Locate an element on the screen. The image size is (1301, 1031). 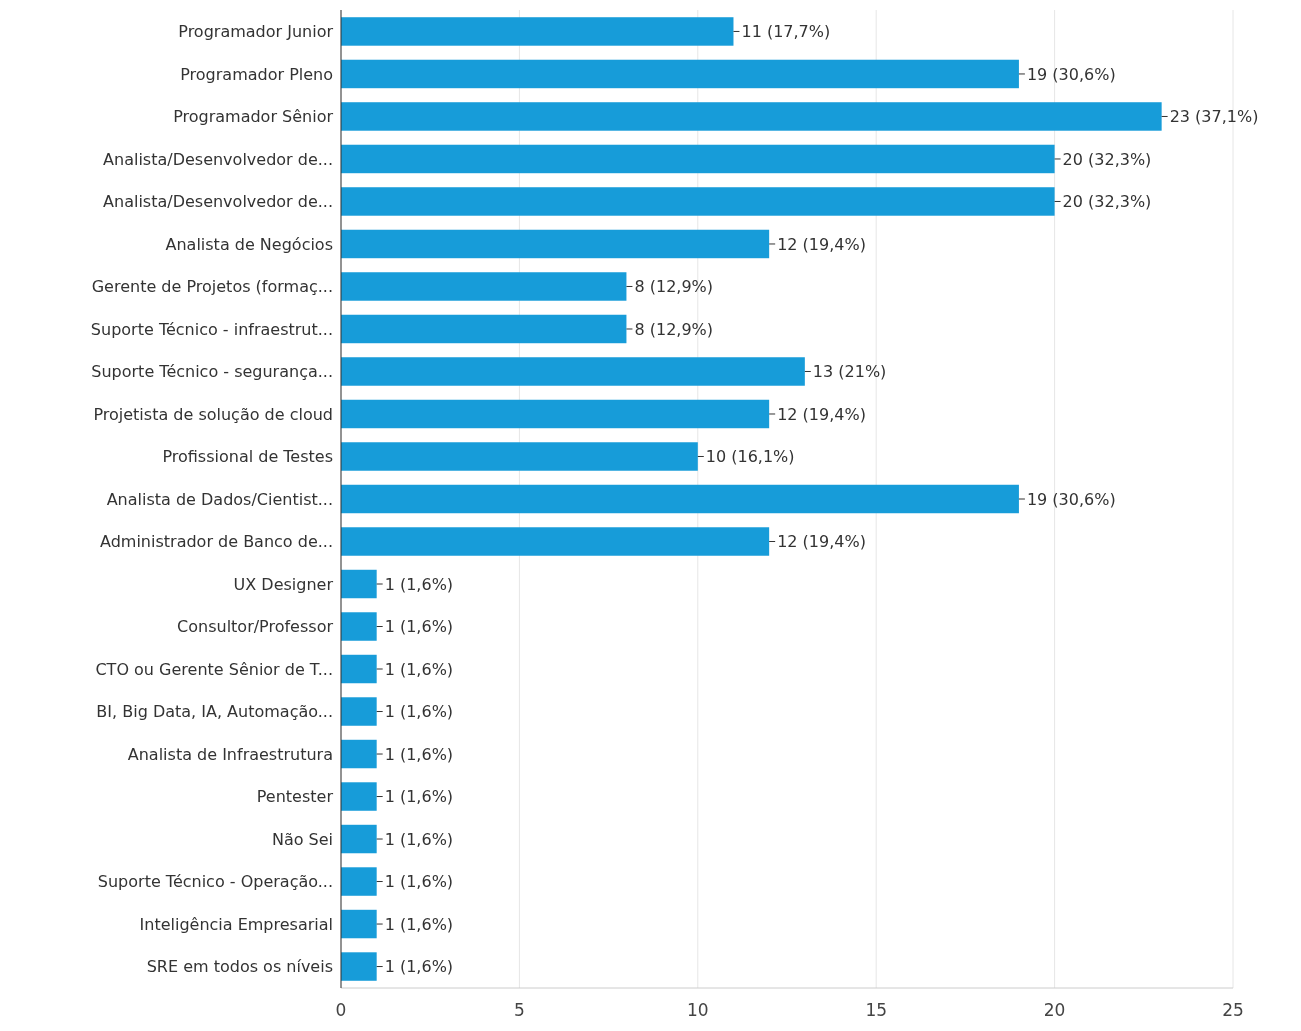
y-tick-label: Projetista de solução de cloud is located at coordinates (213, 414).